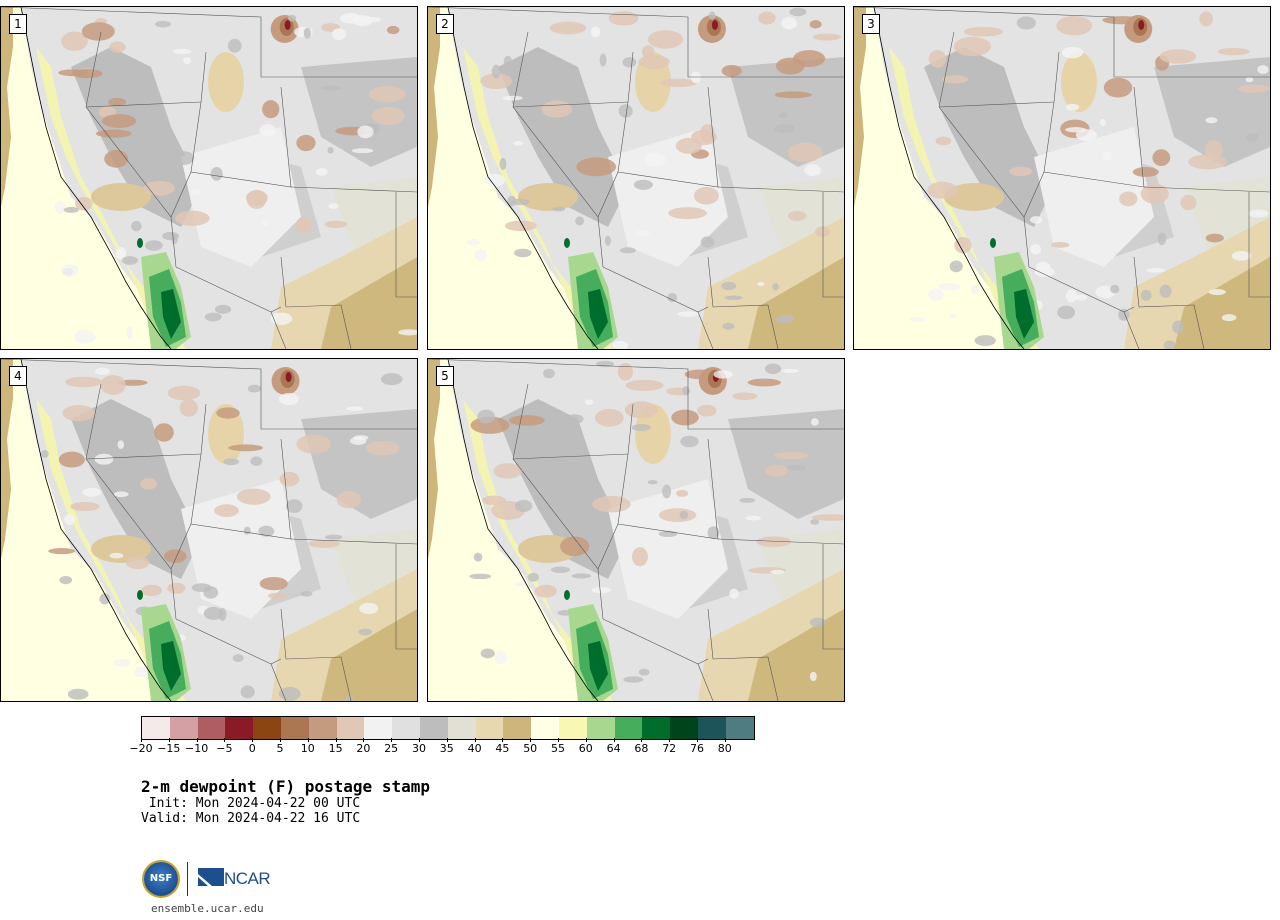 The image size is (1280, 920). I want to click on valid-time: Valid: Mon 2024-04-22 16 UTC, so click(251, 818).